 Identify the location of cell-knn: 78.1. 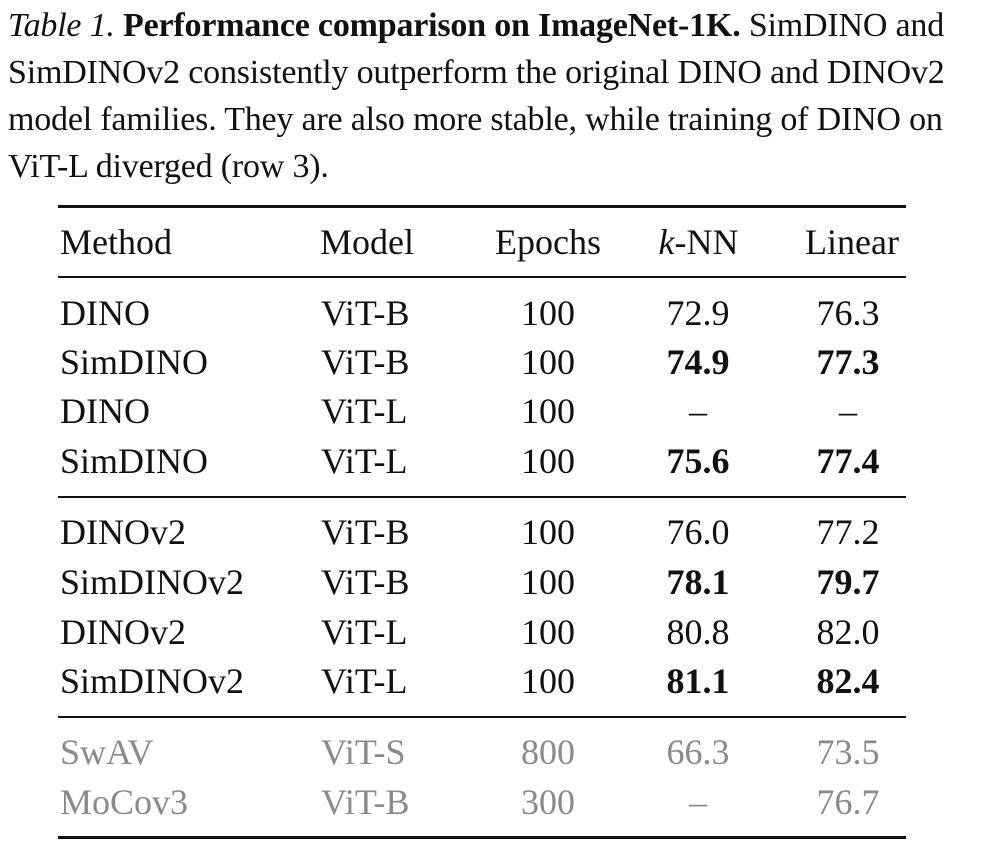
(698, 582).